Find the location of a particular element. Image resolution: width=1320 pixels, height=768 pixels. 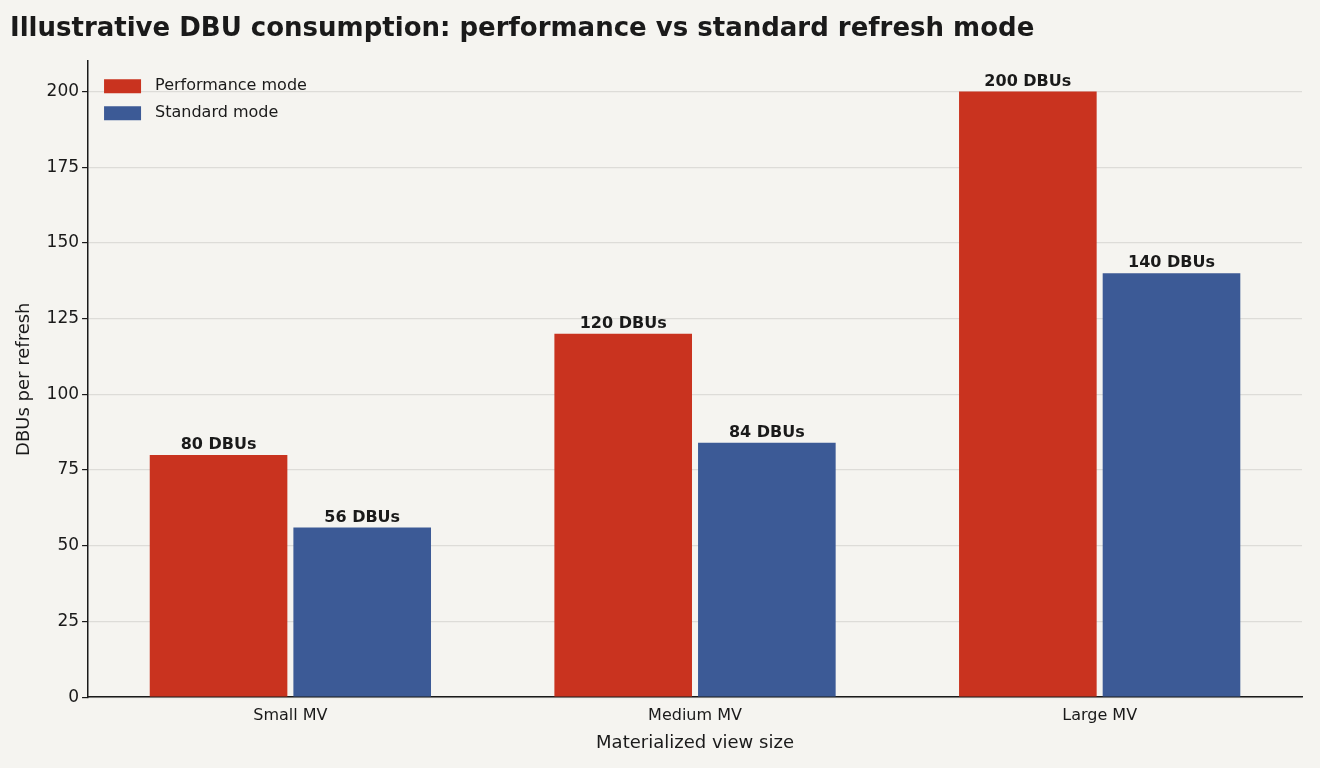

y-tick-label: 75 is located at coordinates (68, 468).